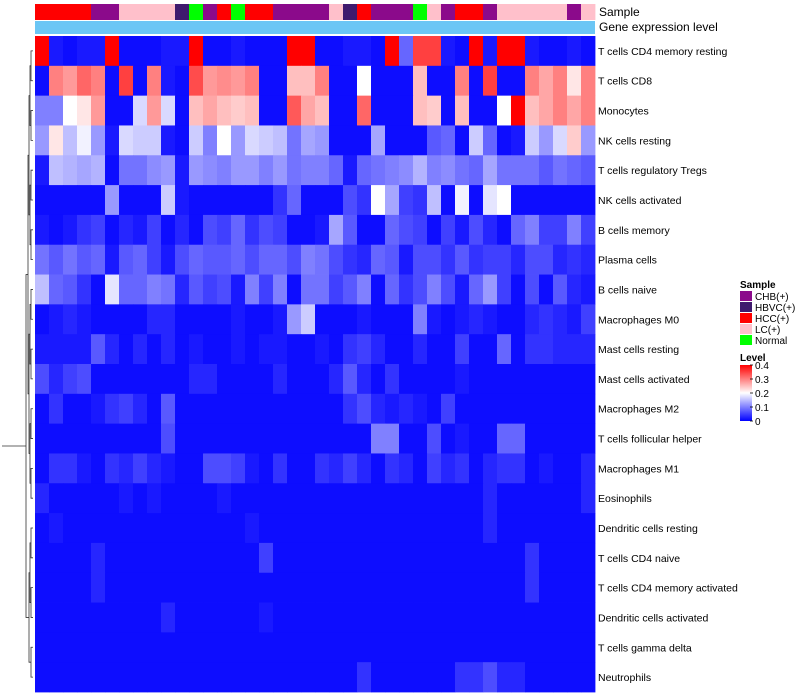 Image resolution: width=800 pixels, height=700 pixels. What do you see at coordinates (658, 27) in the screenshot?
I see `gene-expression-annotation-label: Gene expression level` at bounding box center [658, 27].